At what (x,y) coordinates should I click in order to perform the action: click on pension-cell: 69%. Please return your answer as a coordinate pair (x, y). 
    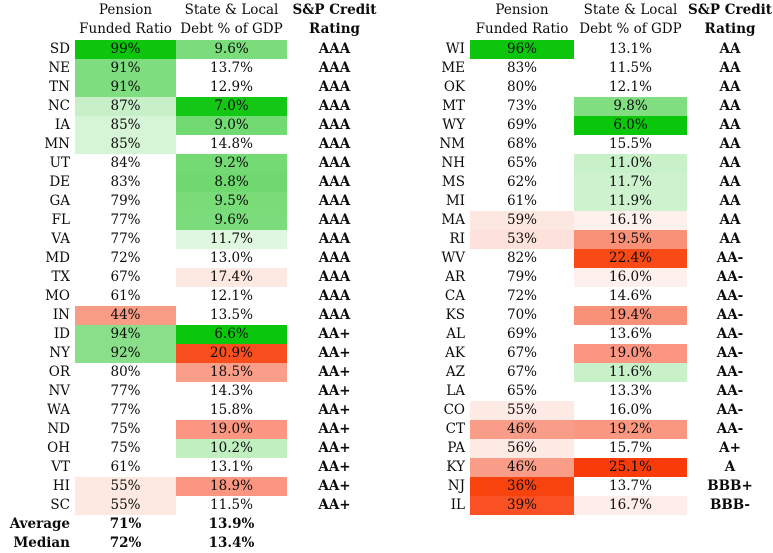
    Looking at the image, I should click on (521, 125).